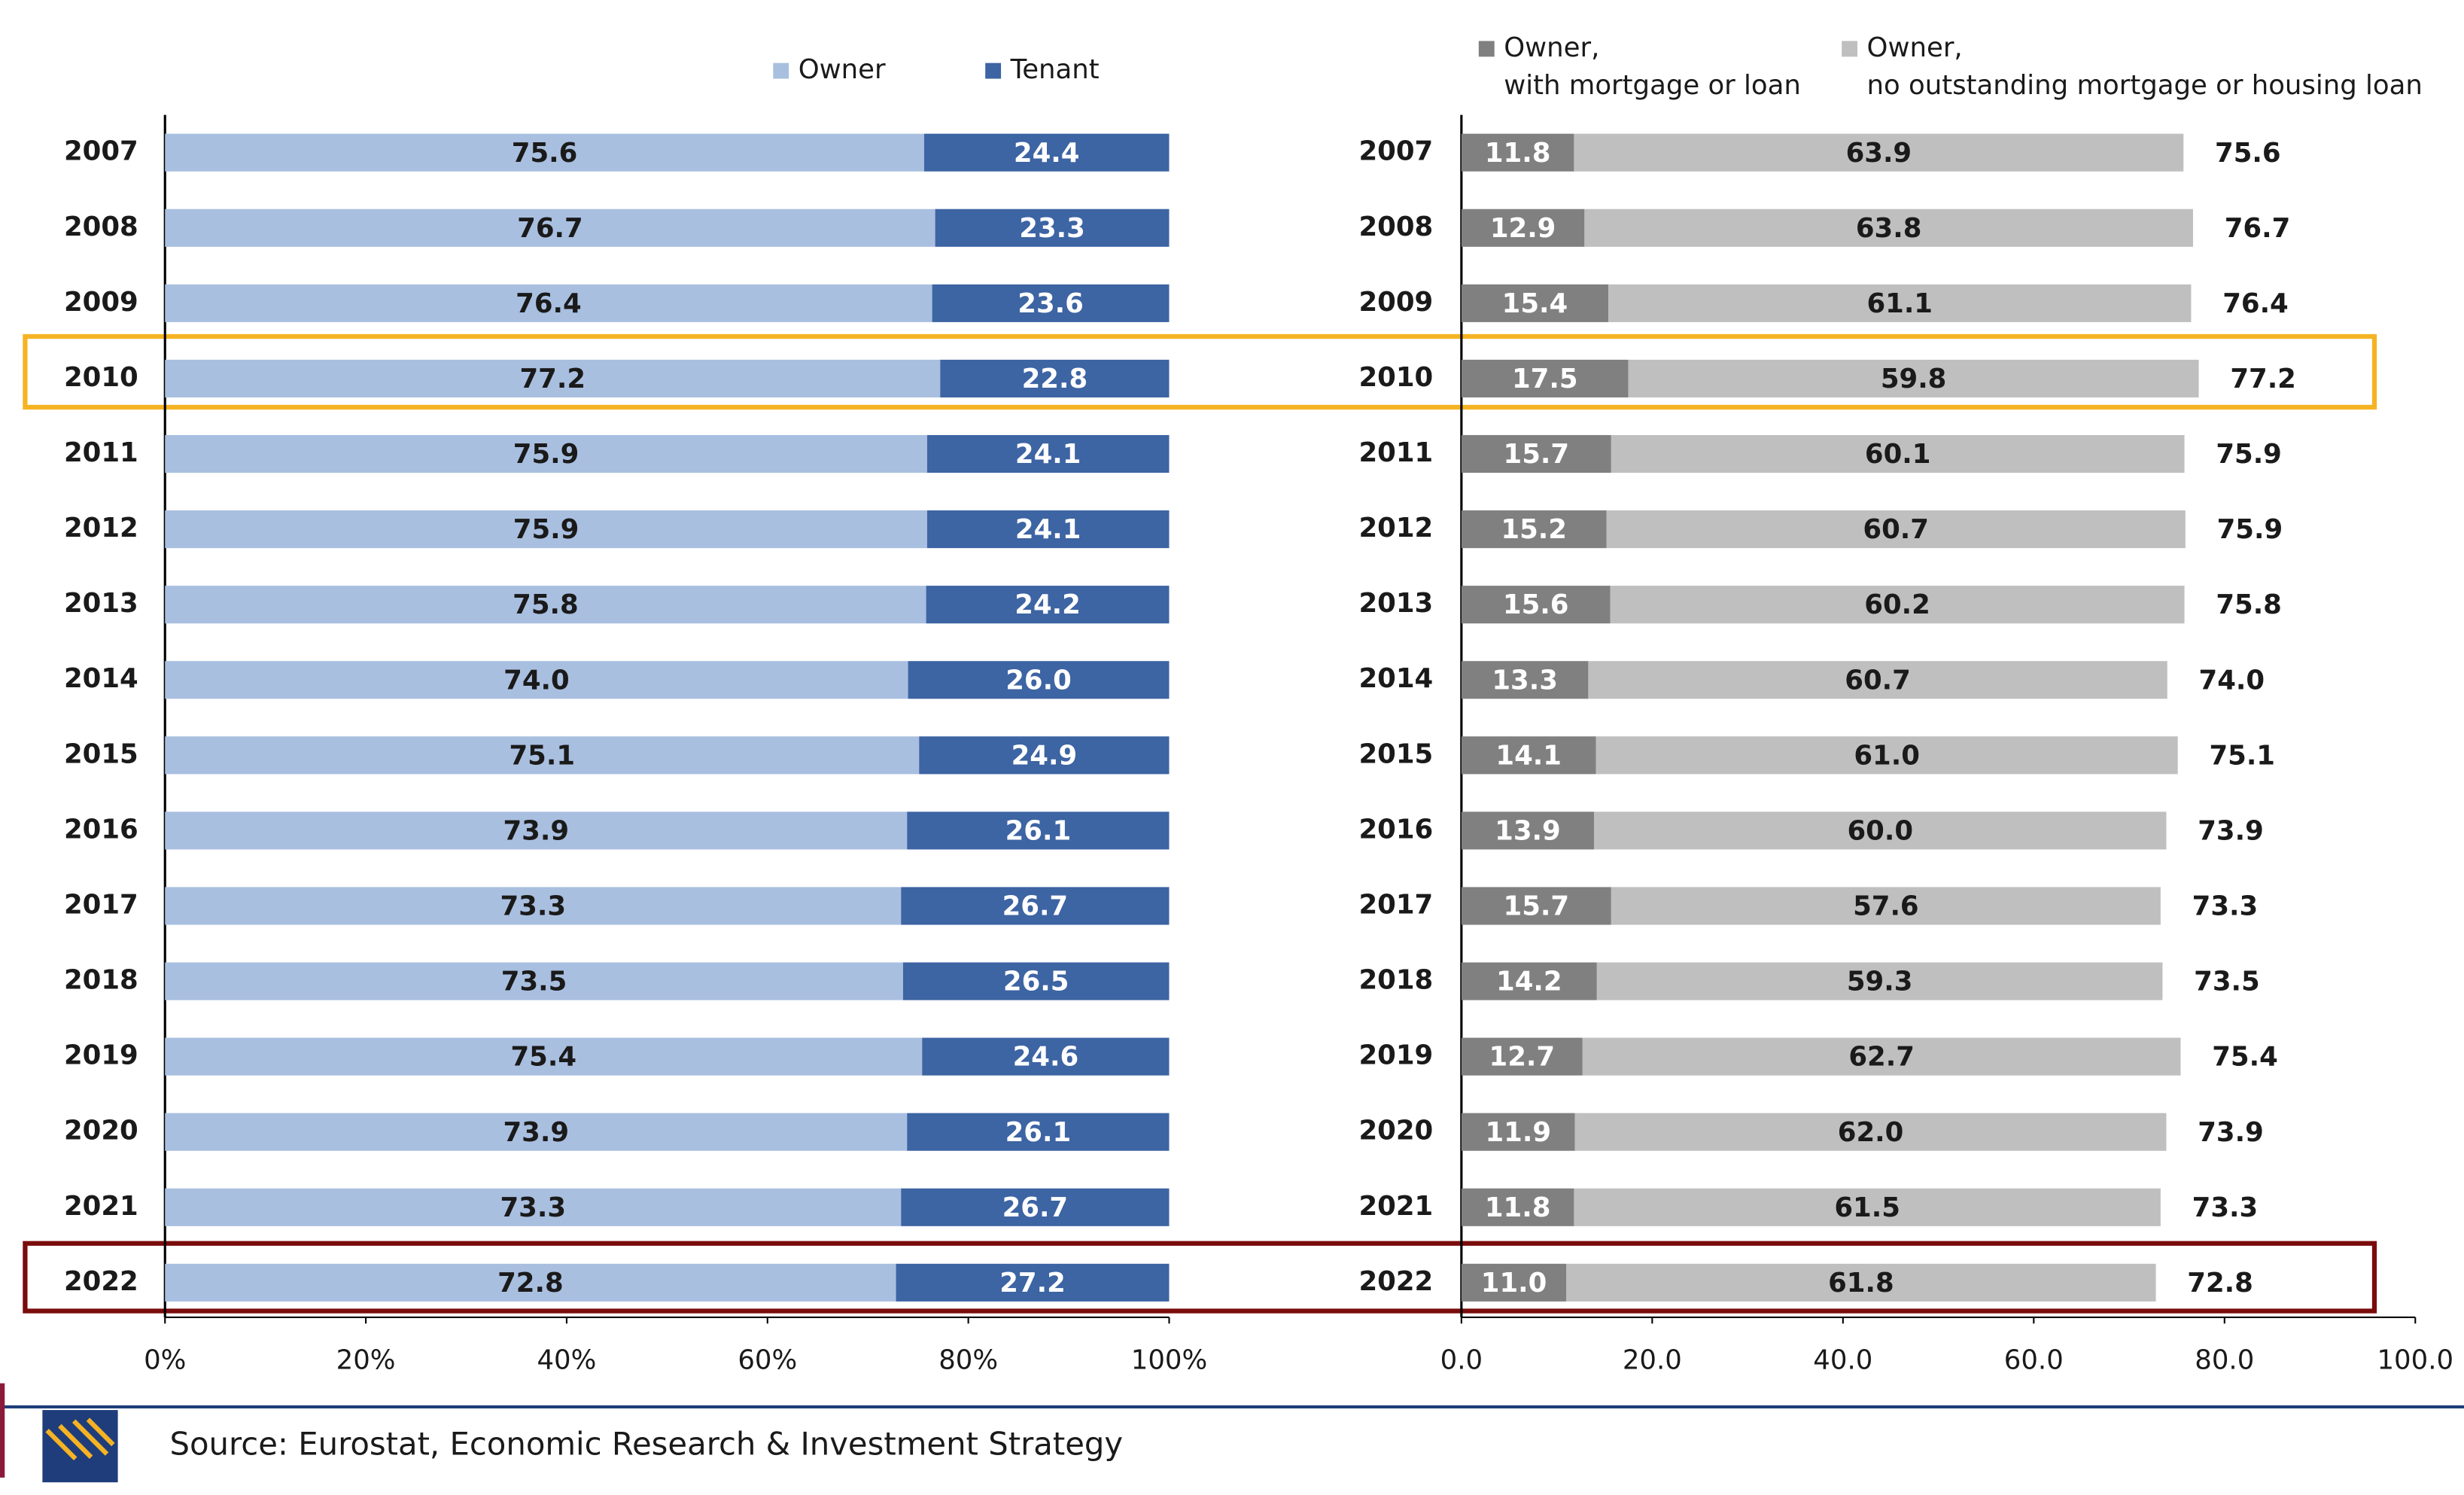  Describe the element at coordinates (101, 377) in the screenshot. I see `y-tick-label: 2010` at that location.